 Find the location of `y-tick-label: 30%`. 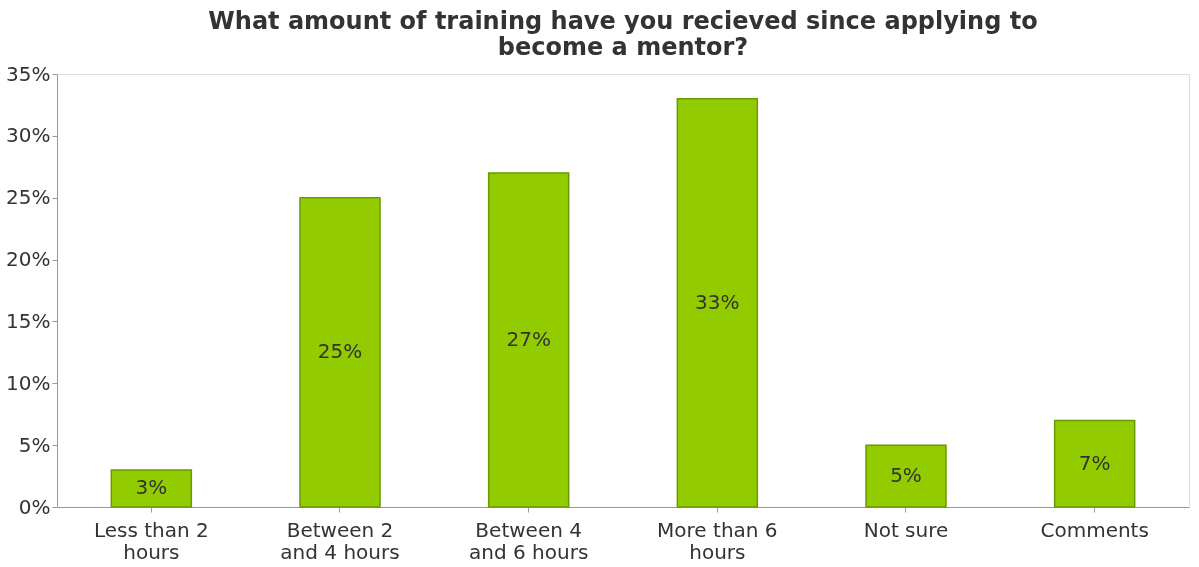

y-tick-label: 30% is located at coordinates (28, 135).